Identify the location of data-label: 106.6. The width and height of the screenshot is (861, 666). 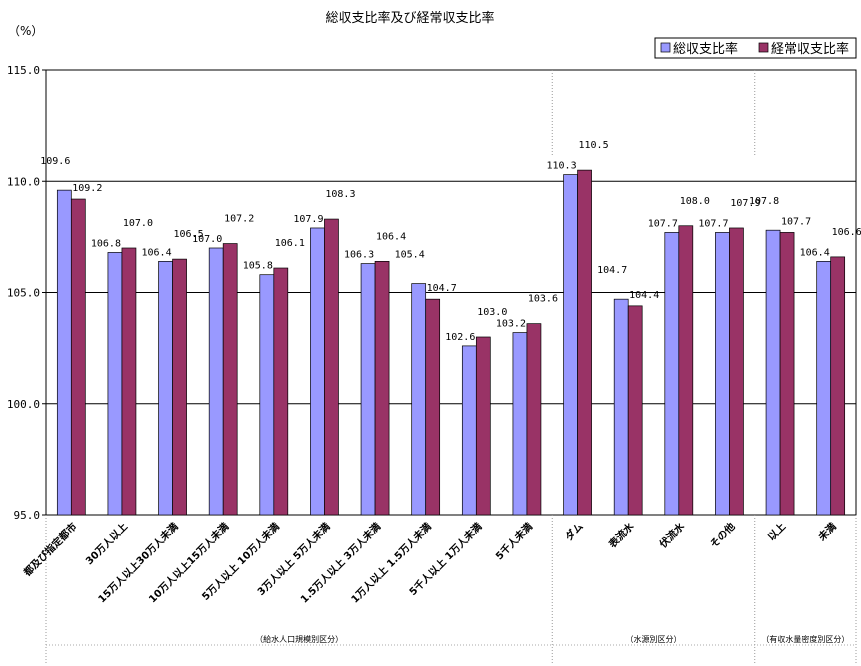
(846, 232).